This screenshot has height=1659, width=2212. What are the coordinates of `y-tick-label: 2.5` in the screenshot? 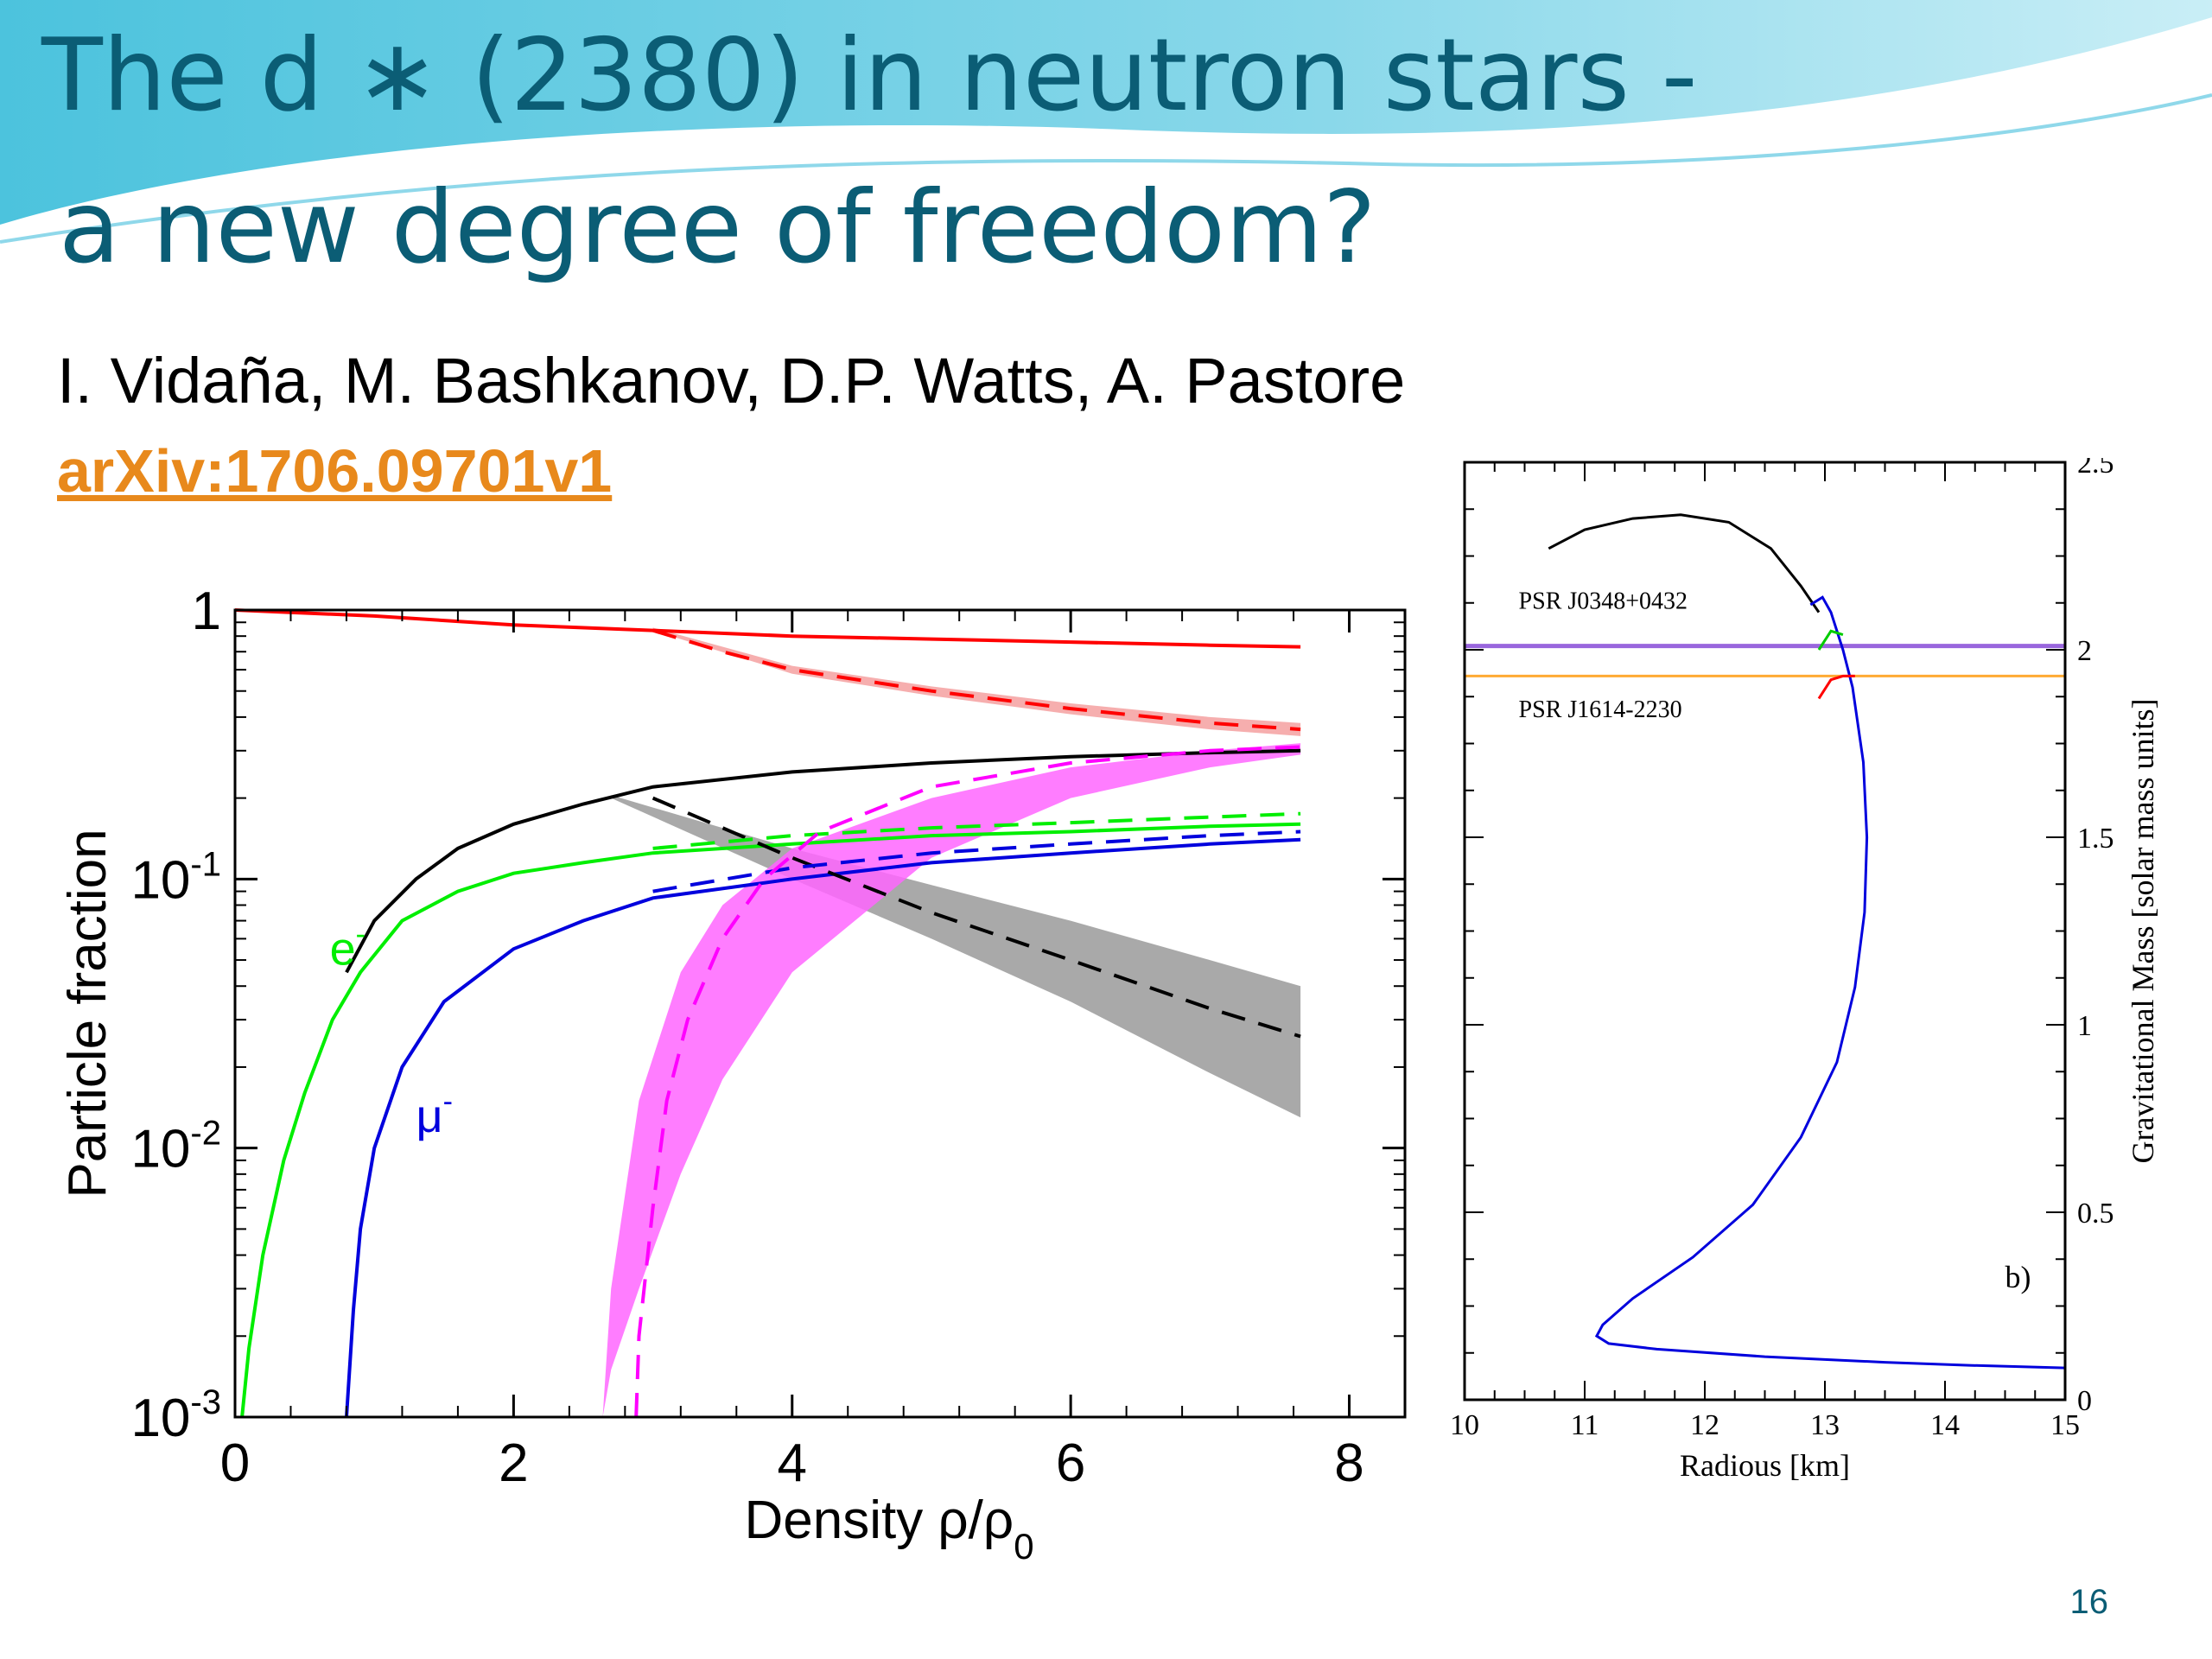 It's located at (2095, 469).